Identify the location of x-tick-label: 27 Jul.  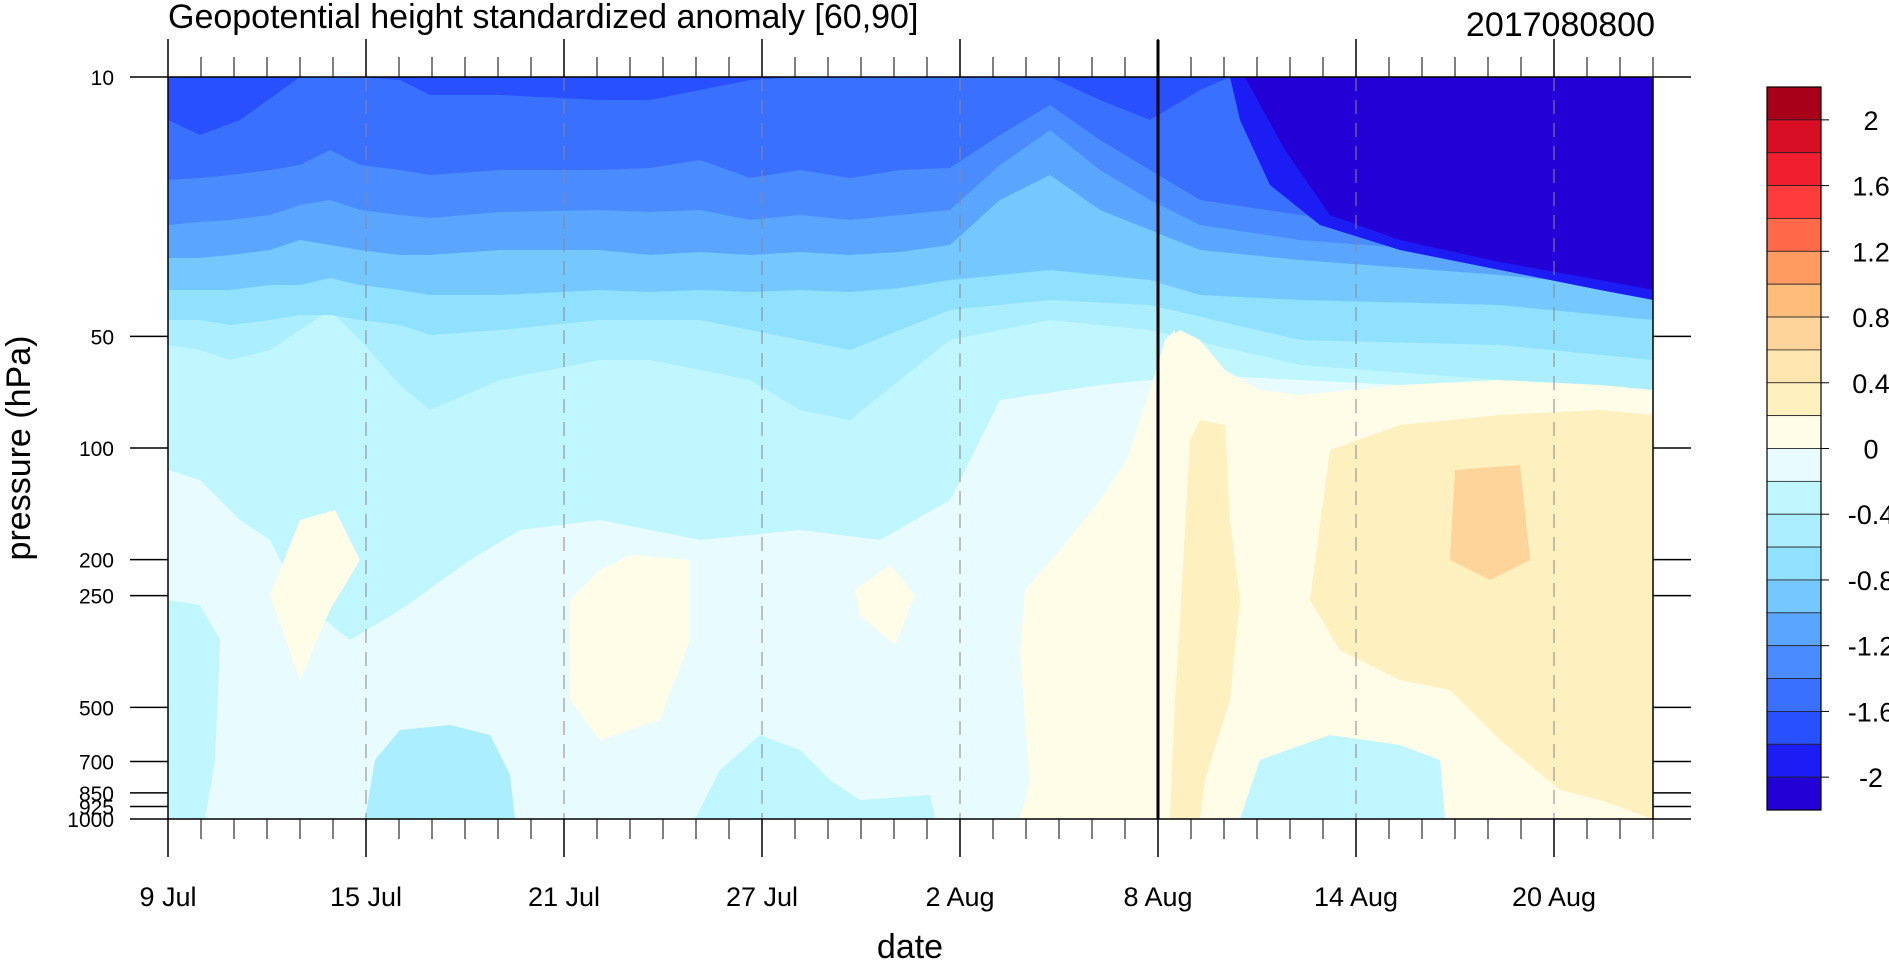
(762, 897).